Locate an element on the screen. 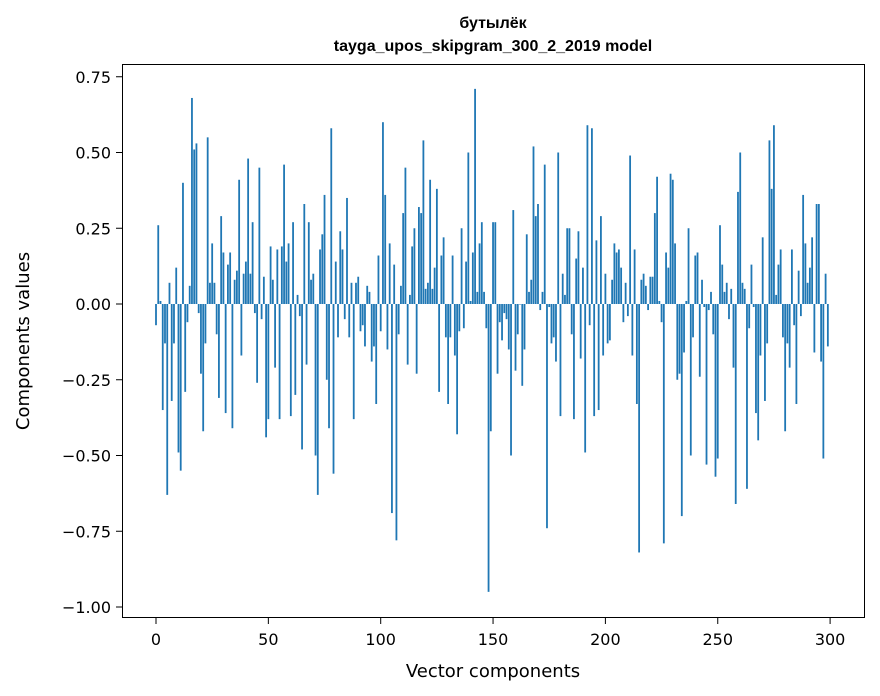 Image resolution: width=880 pixels, height=696 pixels. y-tick-label: 0.00 is located at coordinates (93, 304).